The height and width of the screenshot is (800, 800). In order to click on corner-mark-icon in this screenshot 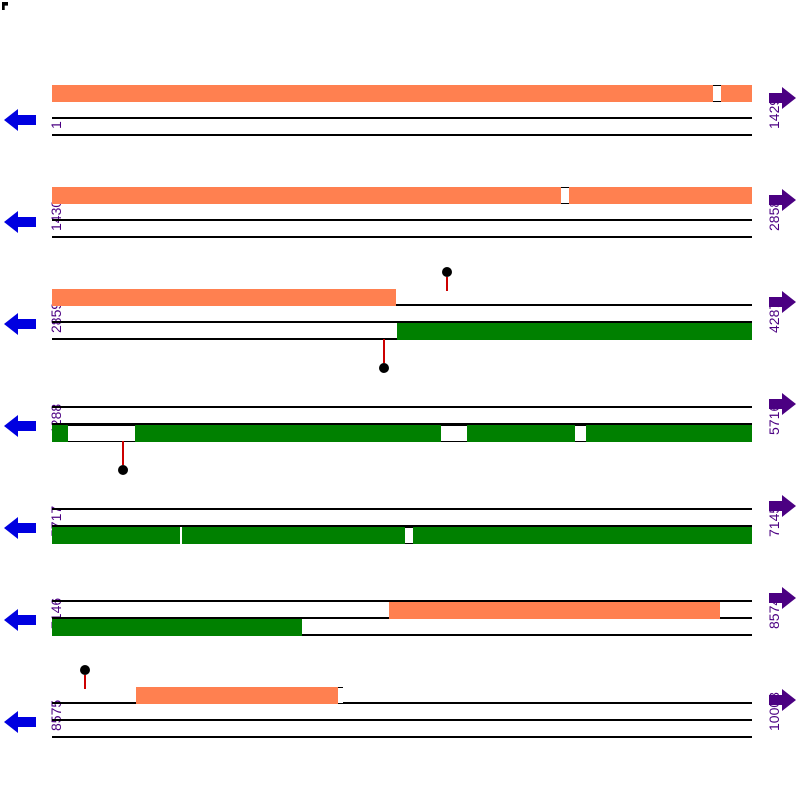, I will do `click(5, 6)`.